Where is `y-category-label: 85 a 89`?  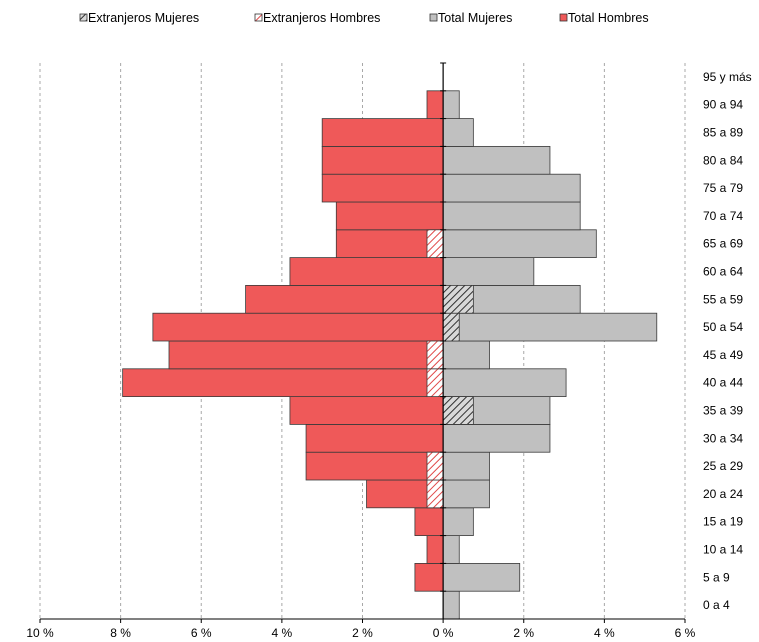 y-category-label: 85 a 89 is located at coordinates (723, 133).